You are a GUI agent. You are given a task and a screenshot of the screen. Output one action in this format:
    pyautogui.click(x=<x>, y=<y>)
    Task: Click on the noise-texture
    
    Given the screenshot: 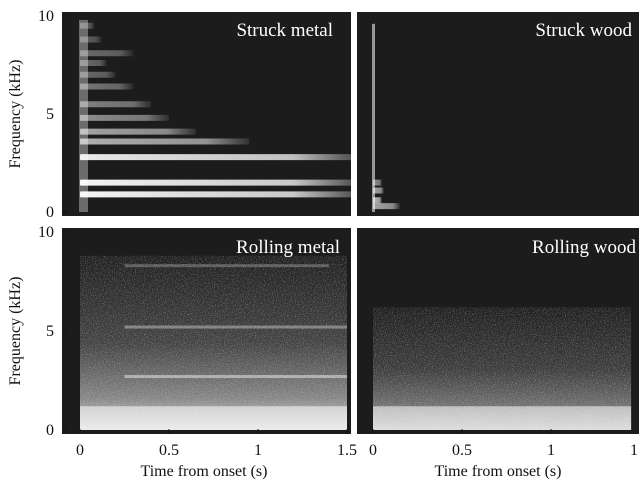 What is the action you would take?
    pyautogui.click(x=502, y=368)
    